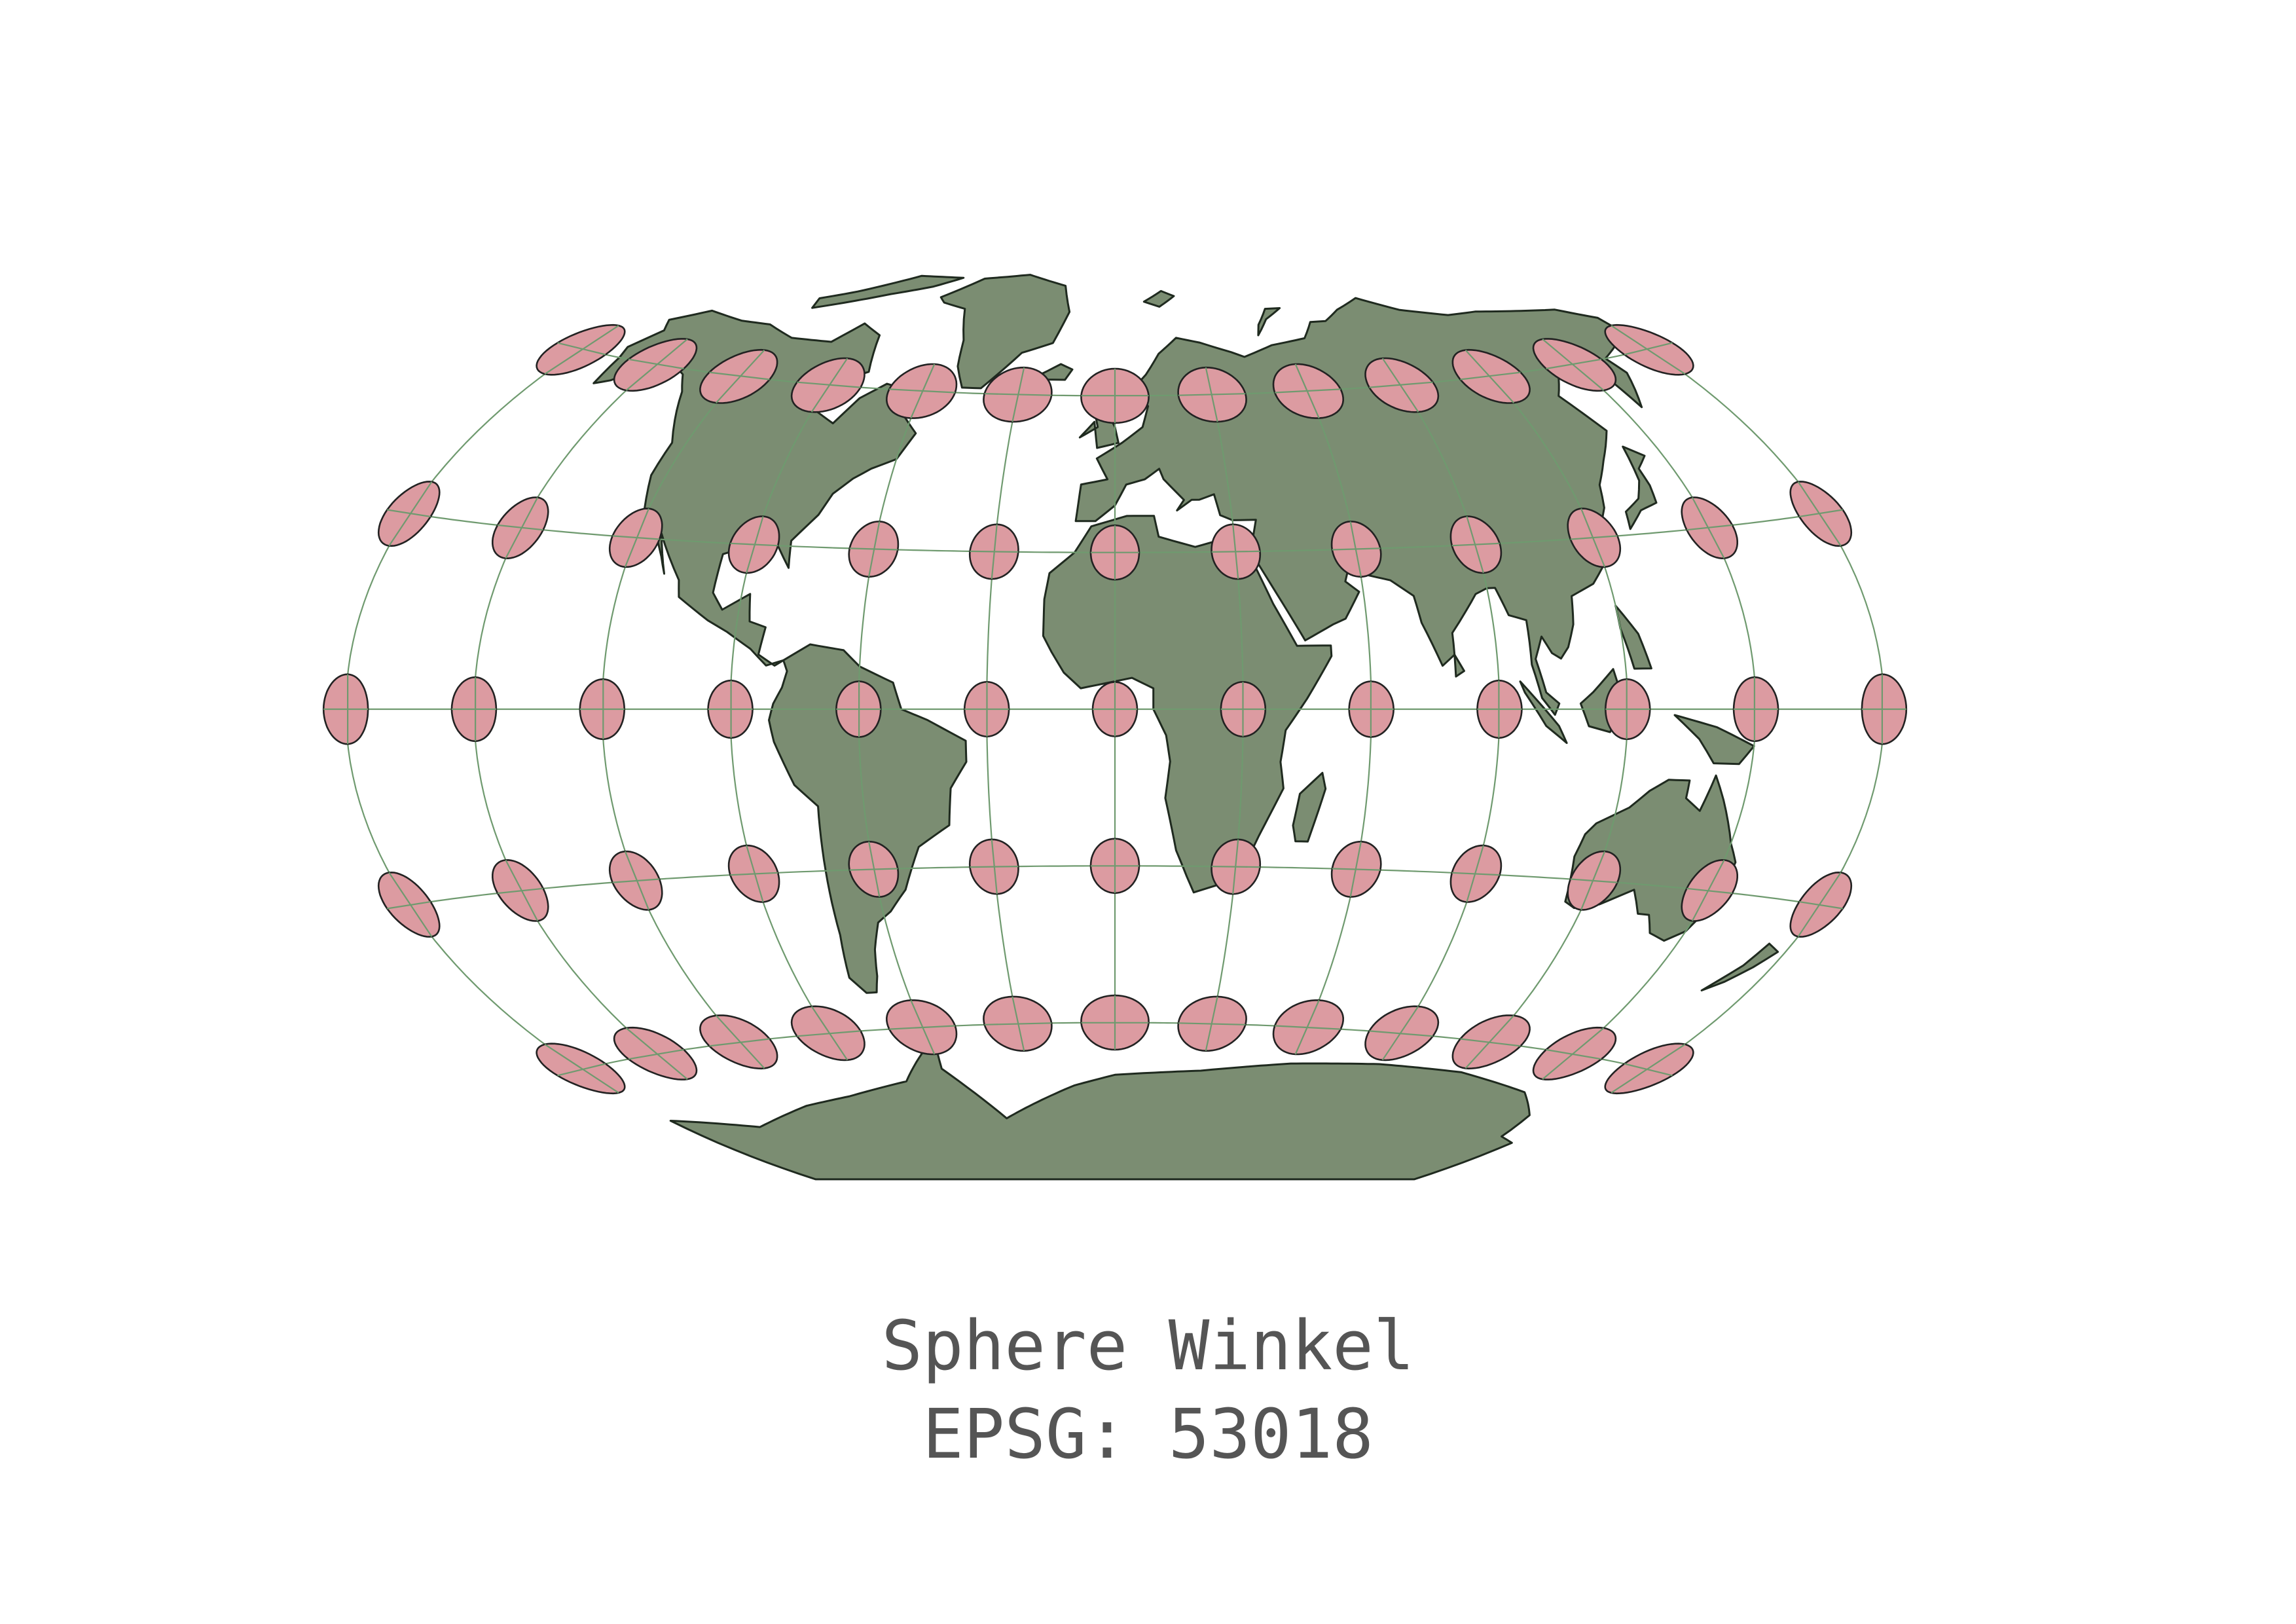 The image size is (2296, 1624). What do you see at coordinates (1459, 666) in the screenshot?
I see `sri-lanka` at bounding box center [1459, 666].